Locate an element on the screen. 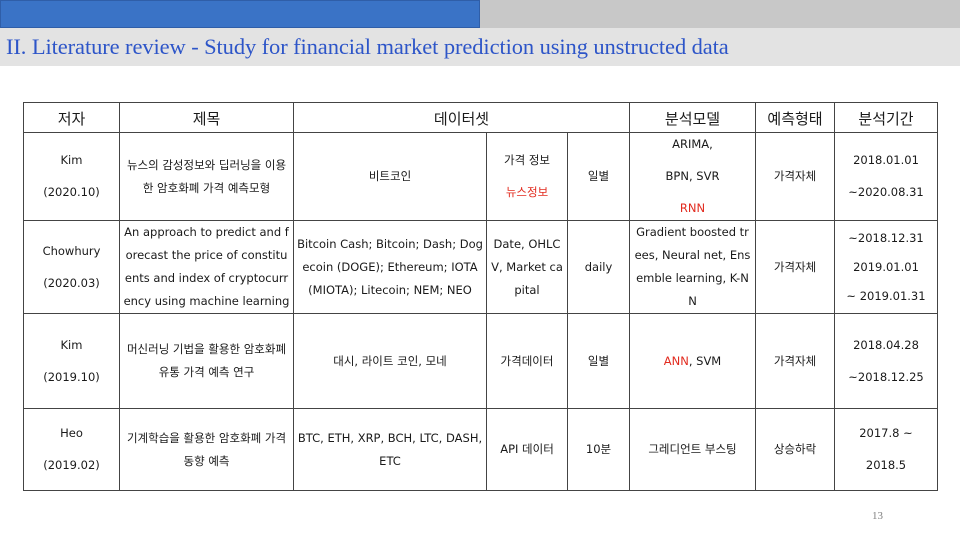  author-name: Heo is located at coordinates (71, 433).